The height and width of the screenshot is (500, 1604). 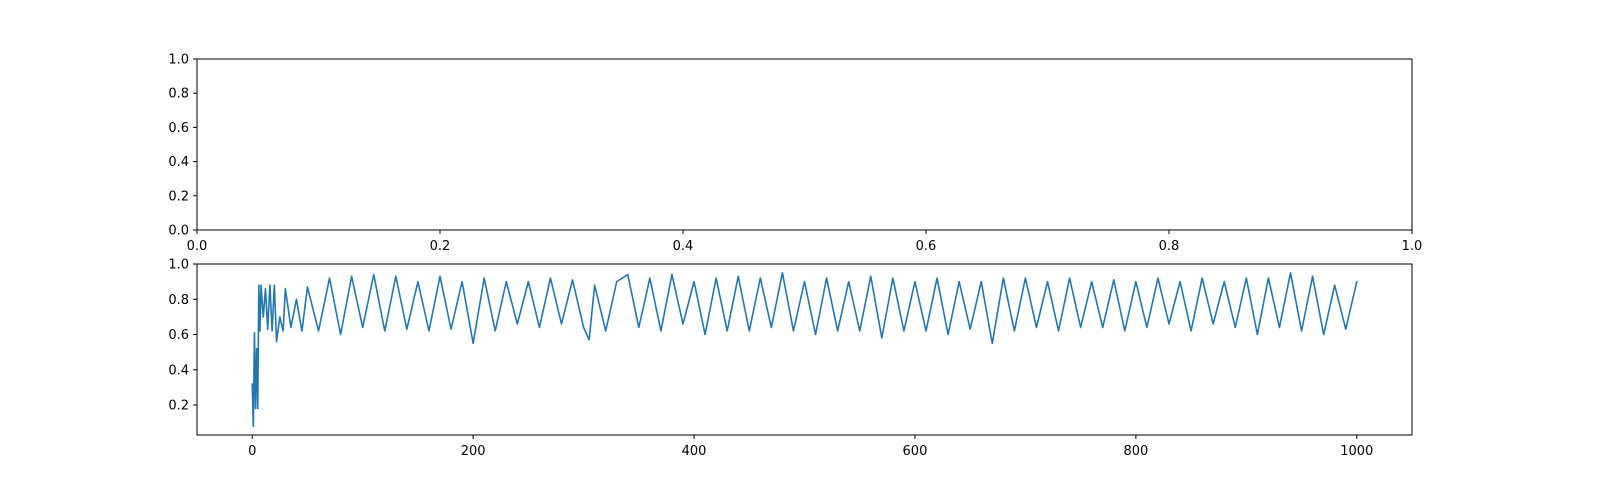 I want to click on top-y-tick-label: 1.0, so click(x=178, y=60).